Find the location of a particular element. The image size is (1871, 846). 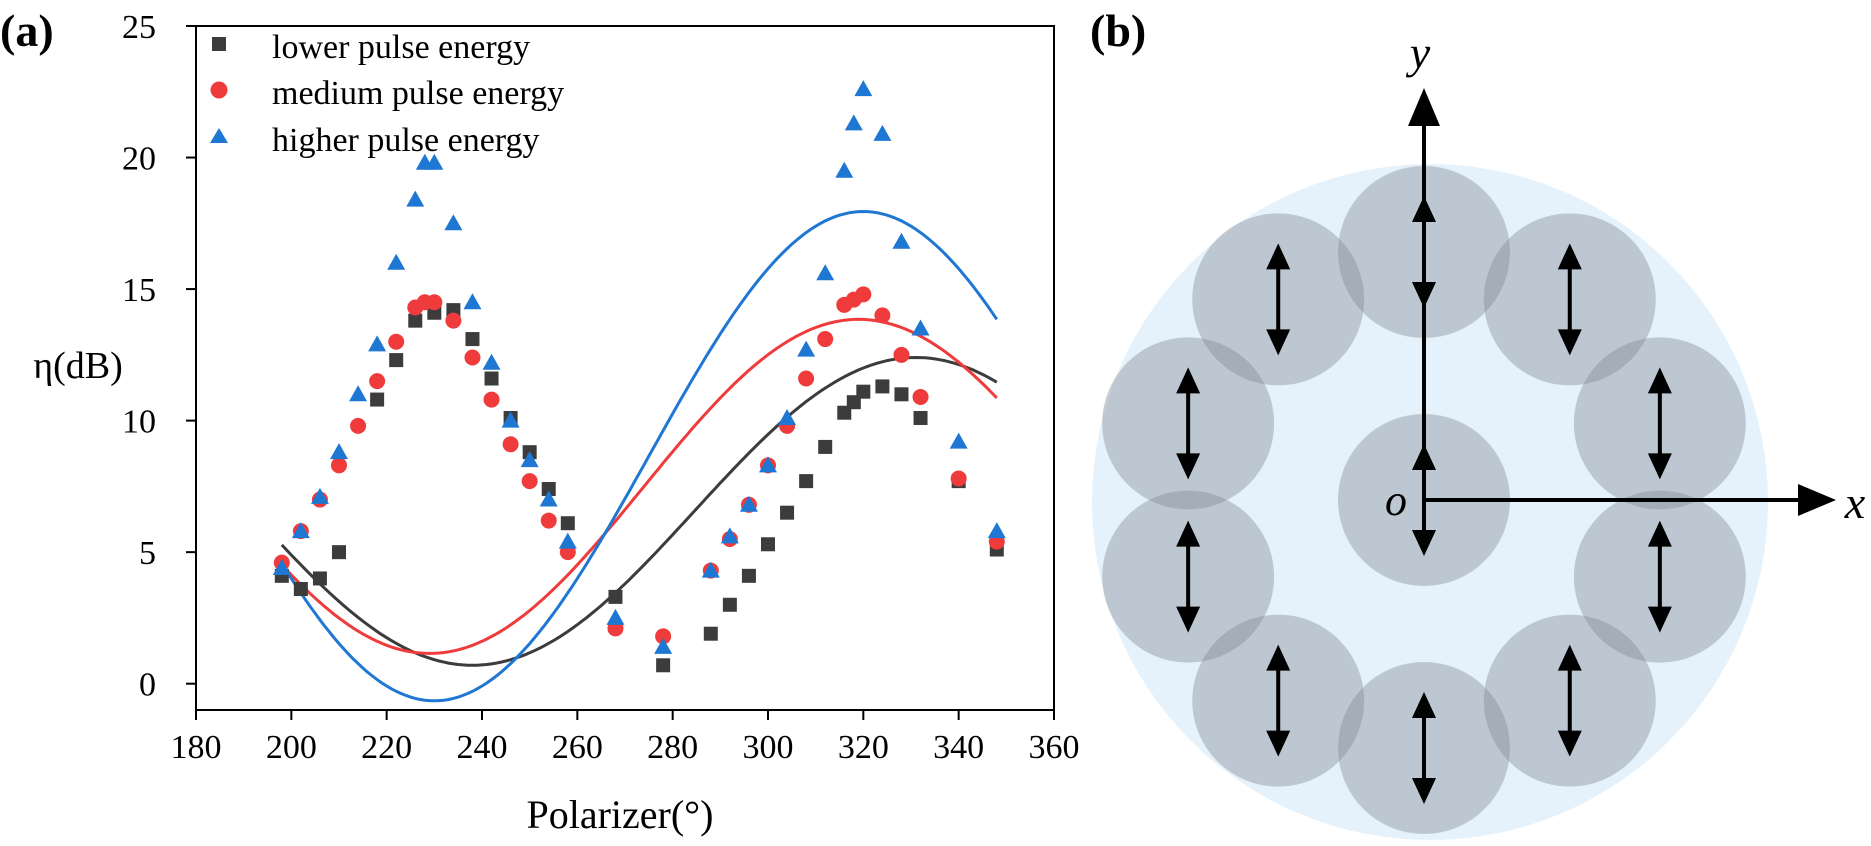

y-tick-label: 10 is located at coordinates (139, 422).